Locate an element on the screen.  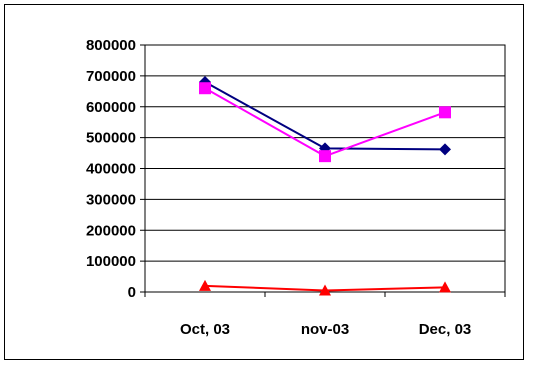
y-tick-label: 700000 is located at coordinates (111, 76).